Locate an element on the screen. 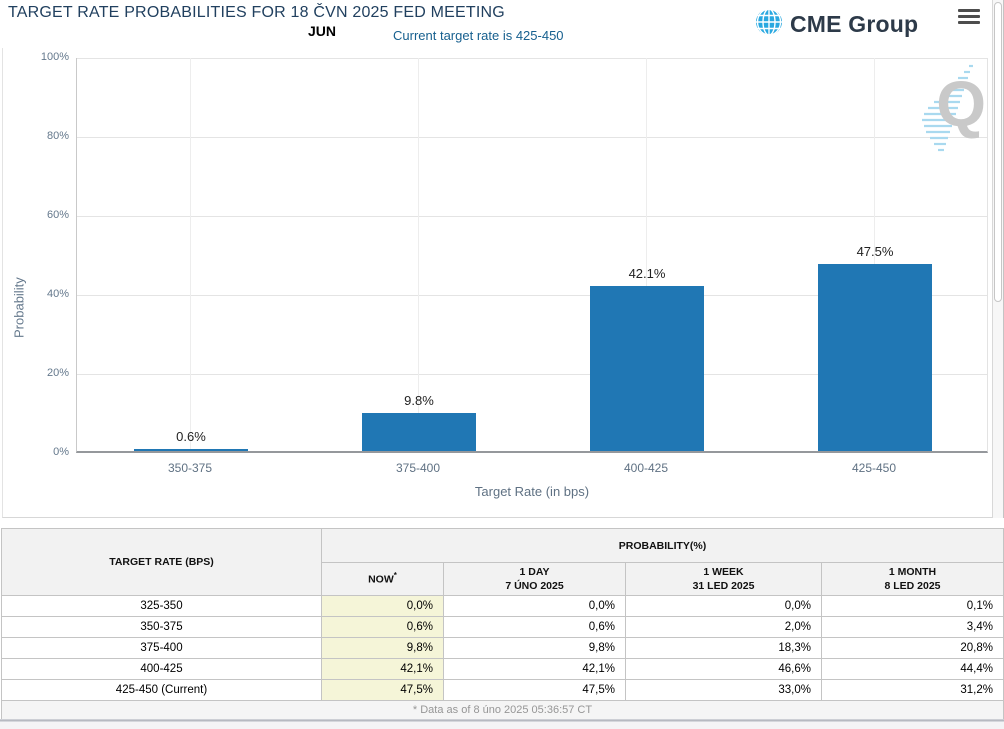 The height and width of the screenshot is (729, 1004). vertical-scrollbar is located at coordinates (998, 259).